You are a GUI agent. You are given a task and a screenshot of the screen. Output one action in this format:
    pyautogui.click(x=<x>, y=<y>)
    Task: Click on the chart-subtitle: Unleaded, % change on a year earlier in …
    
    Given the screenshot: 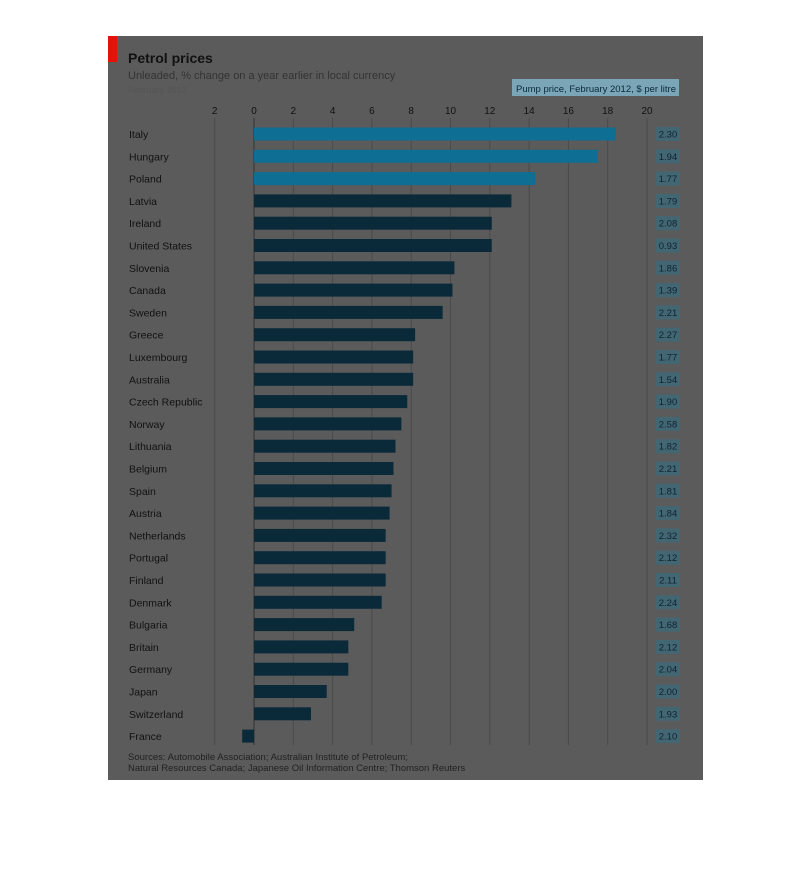 What is the action you would take?
    pyautogui.click(x=262, y=76)
    